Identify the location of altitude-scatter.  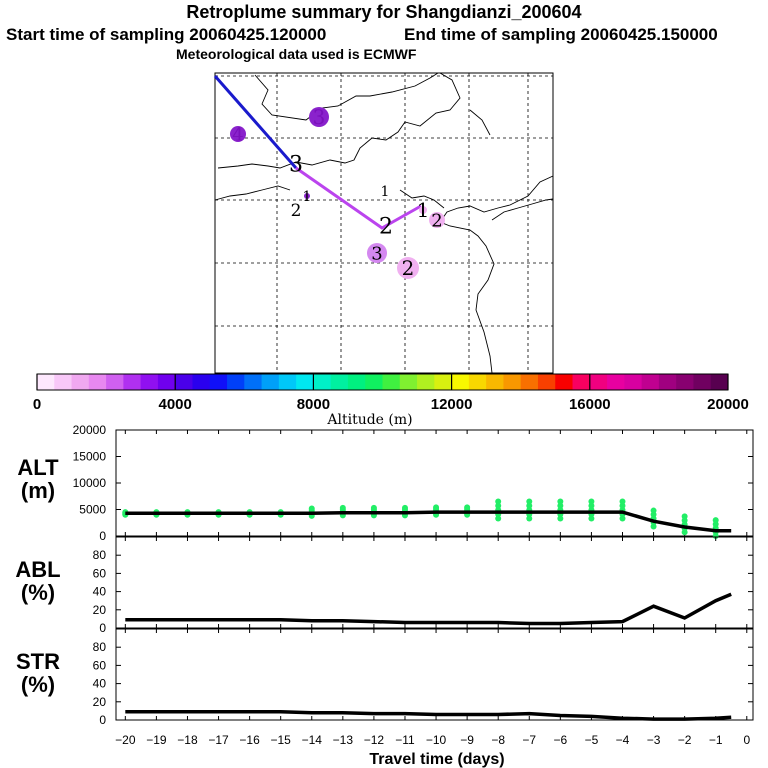
(420, 518).